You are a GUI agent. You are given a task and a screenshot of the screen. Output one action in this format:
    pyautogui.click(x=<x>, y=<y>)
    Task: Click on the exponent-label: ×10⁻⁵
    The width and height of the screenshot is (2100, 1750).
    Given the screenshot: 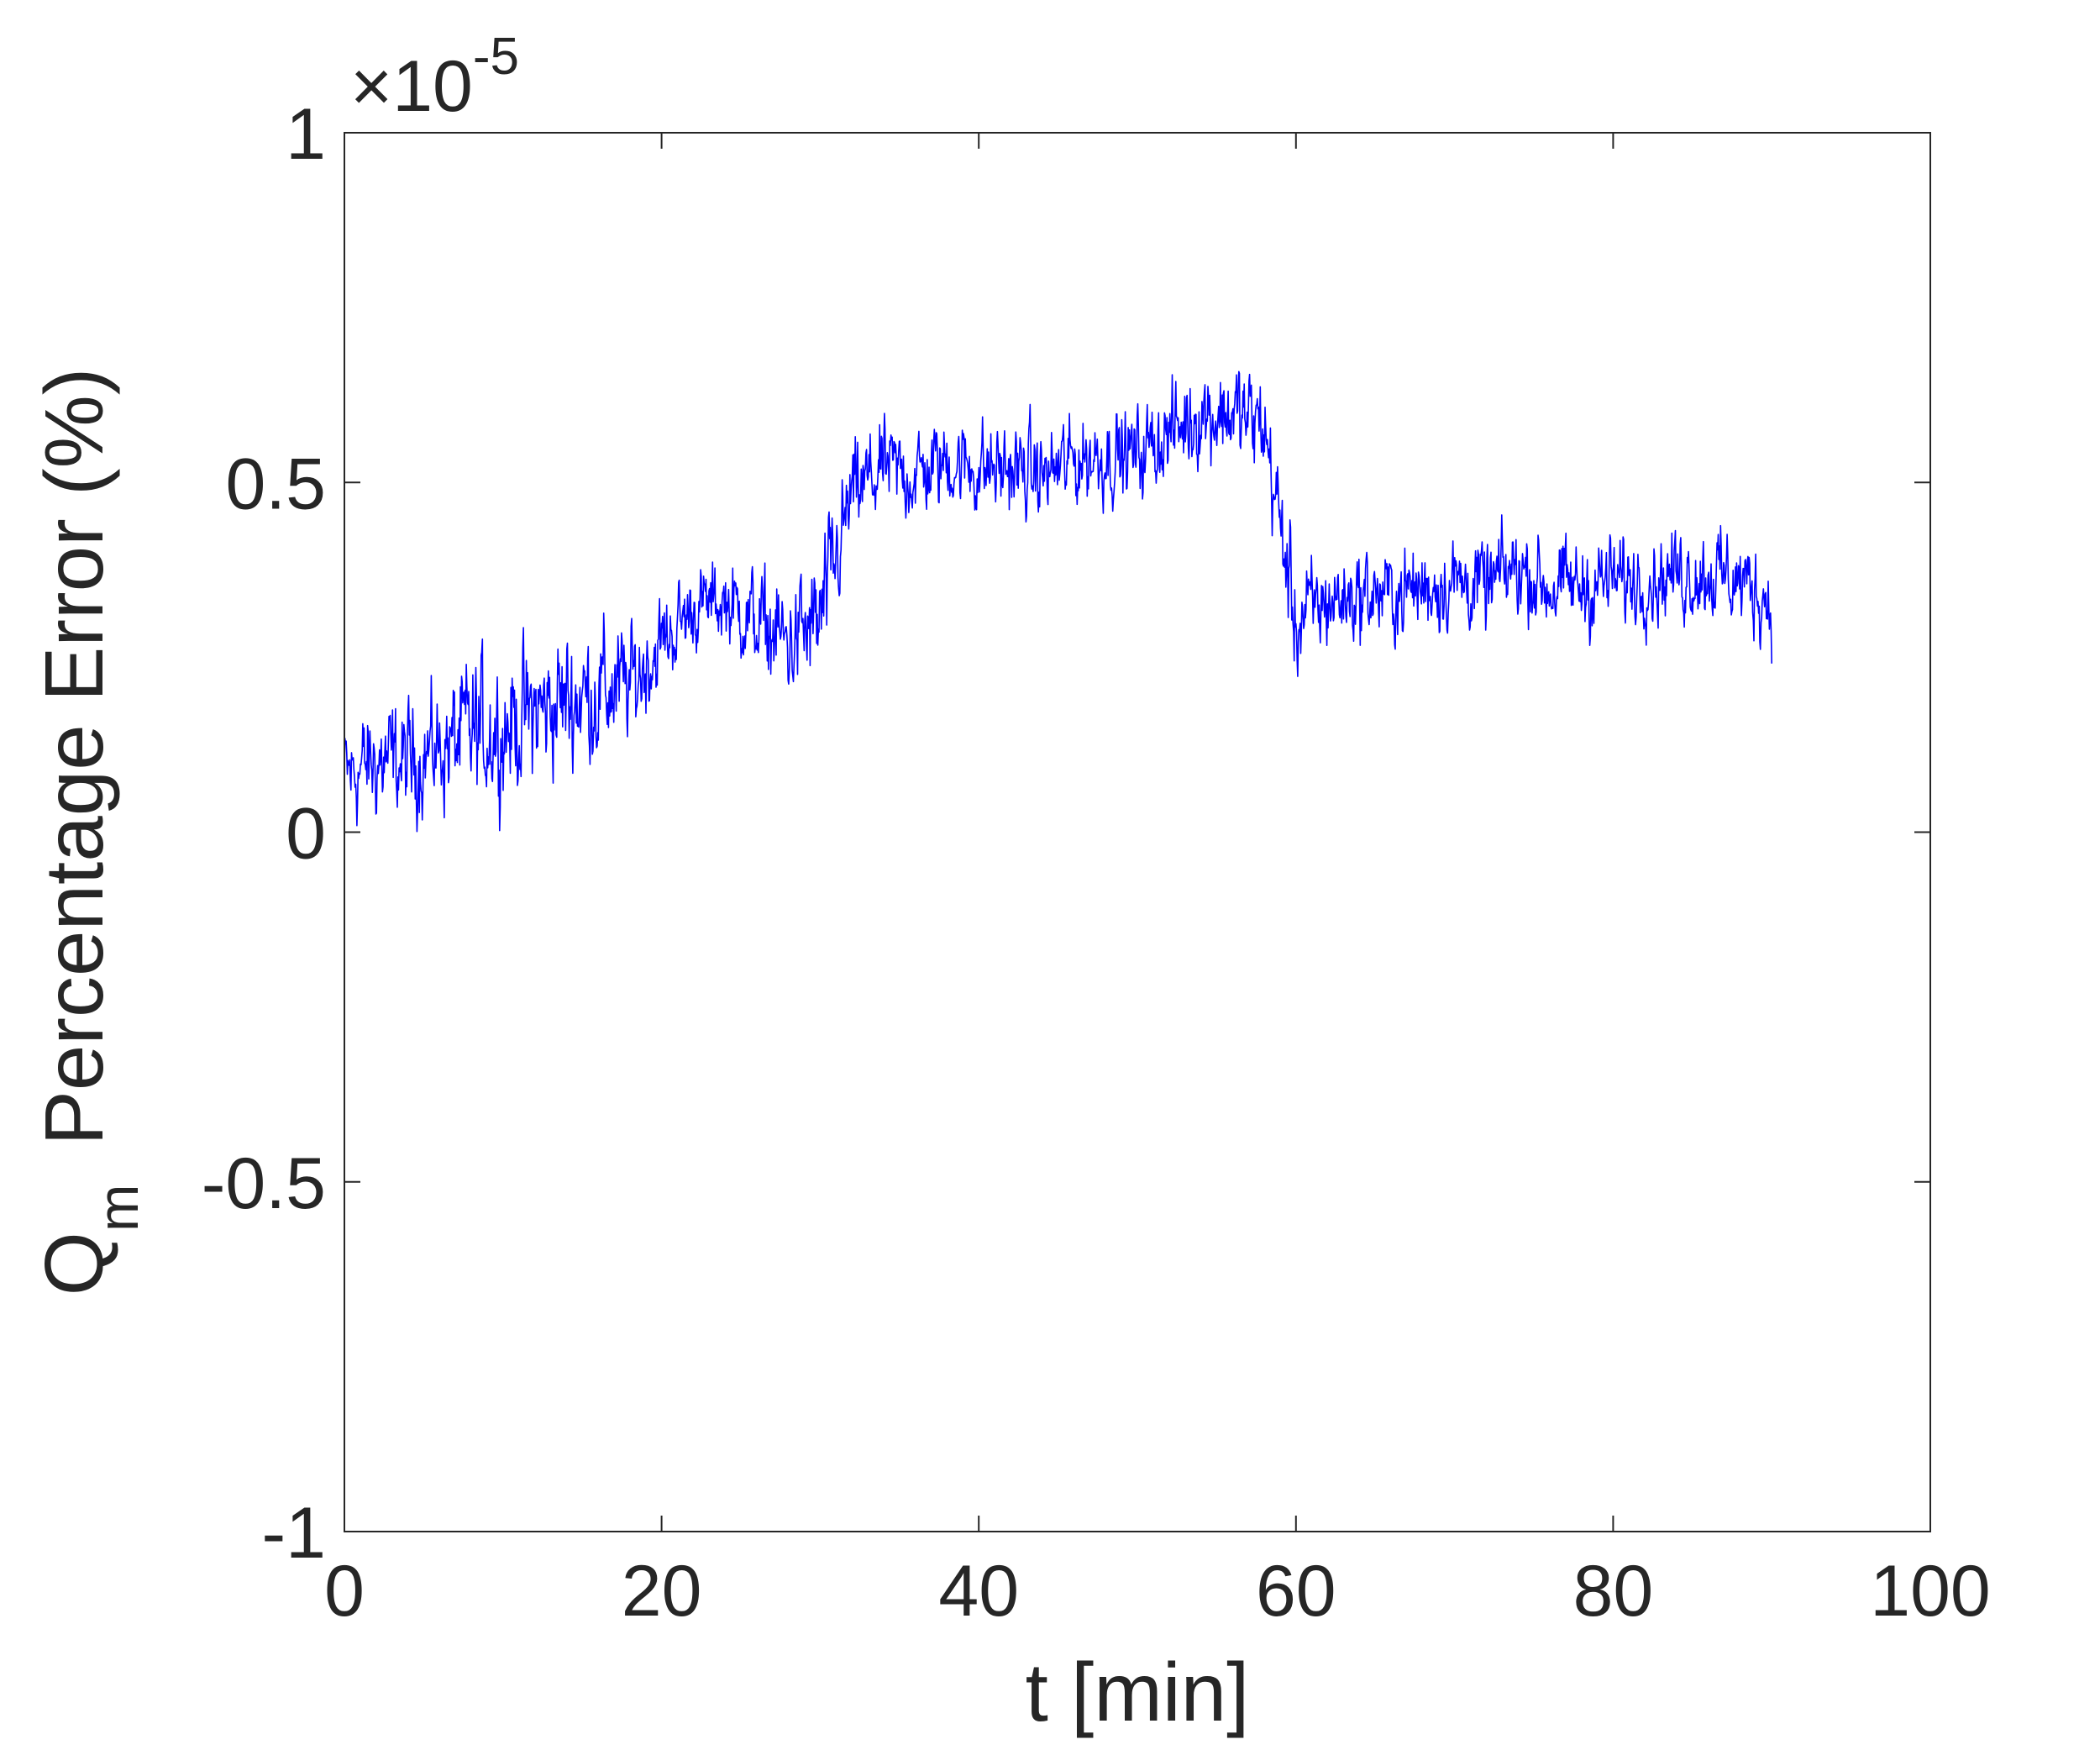 What is the action you would take?
    pyautogui.click(x=434, y=77)
    